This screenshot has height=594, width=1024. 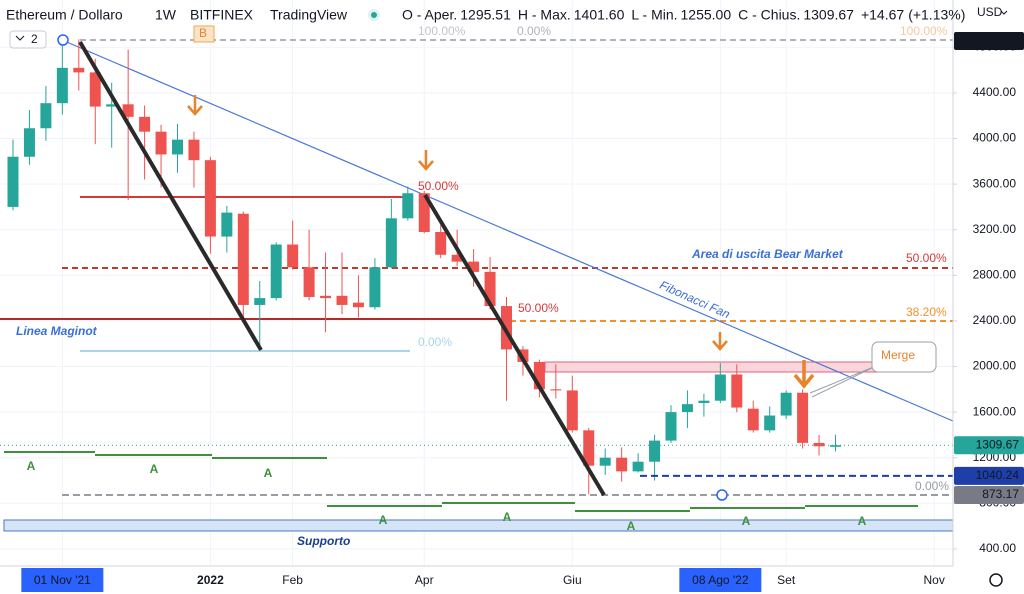 What do you see at coordinates (222, 15) in the screenshot?
I see `exchange: BITFINEX` at bounding box center [222, 15].